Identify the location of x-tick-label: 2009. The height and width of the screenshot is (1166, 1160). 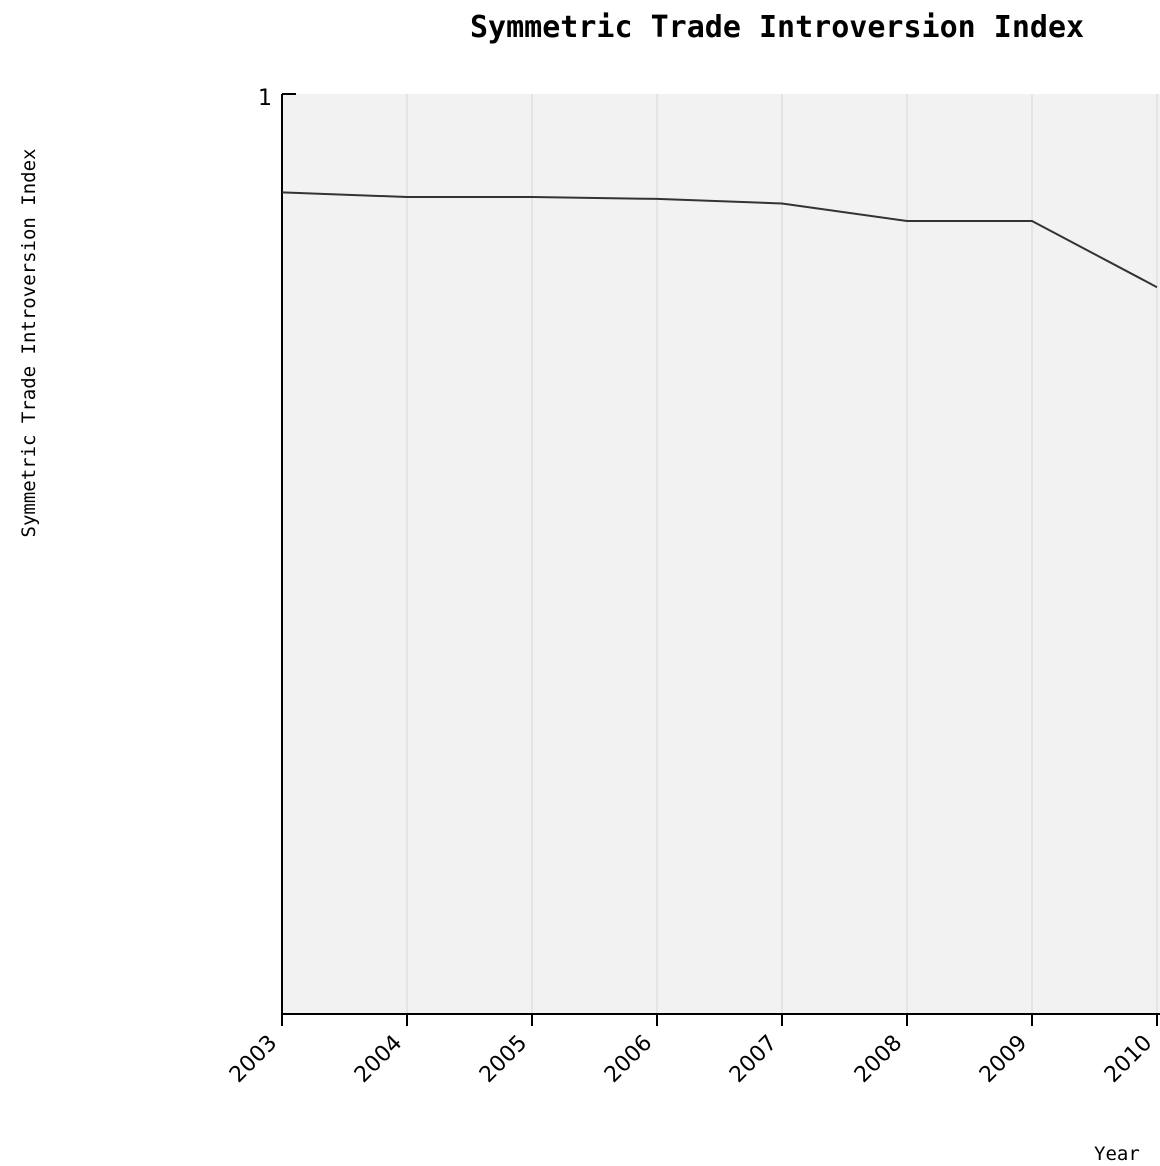
(1003, 1059).